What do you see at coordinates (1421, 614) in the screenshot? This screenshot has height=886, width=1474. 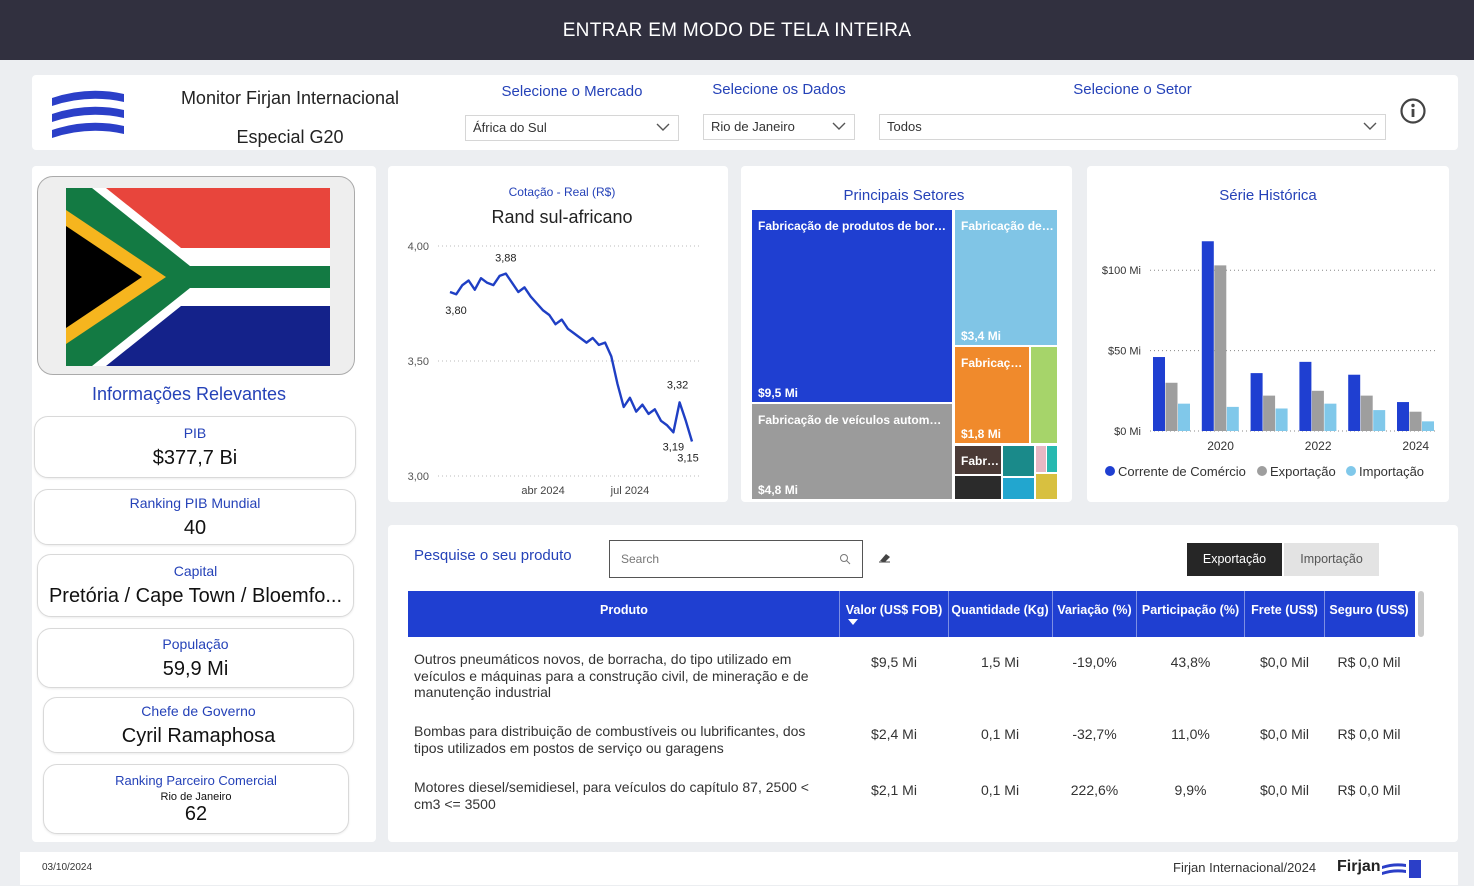 I see `scrollbar` at bounding box center [1421, 614].